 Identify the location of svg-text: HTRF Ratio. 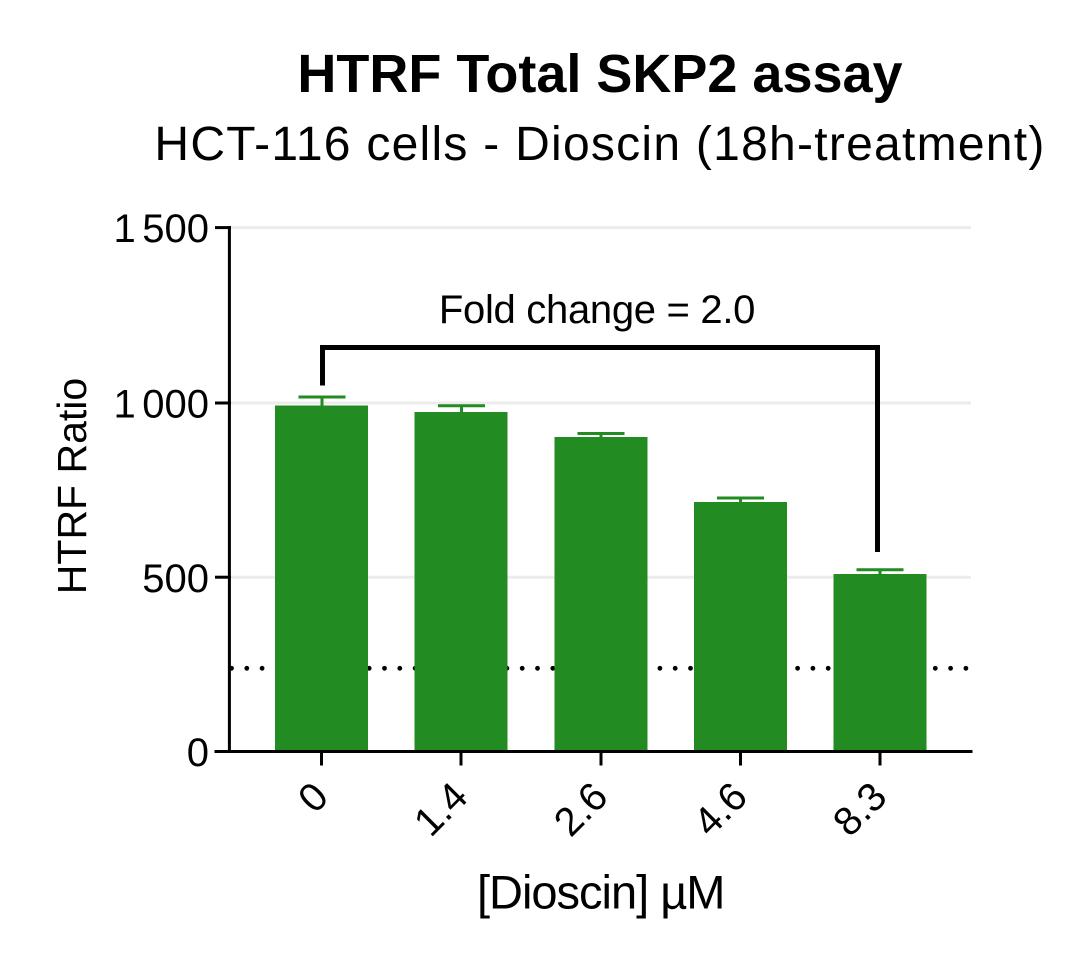
(72, 486).